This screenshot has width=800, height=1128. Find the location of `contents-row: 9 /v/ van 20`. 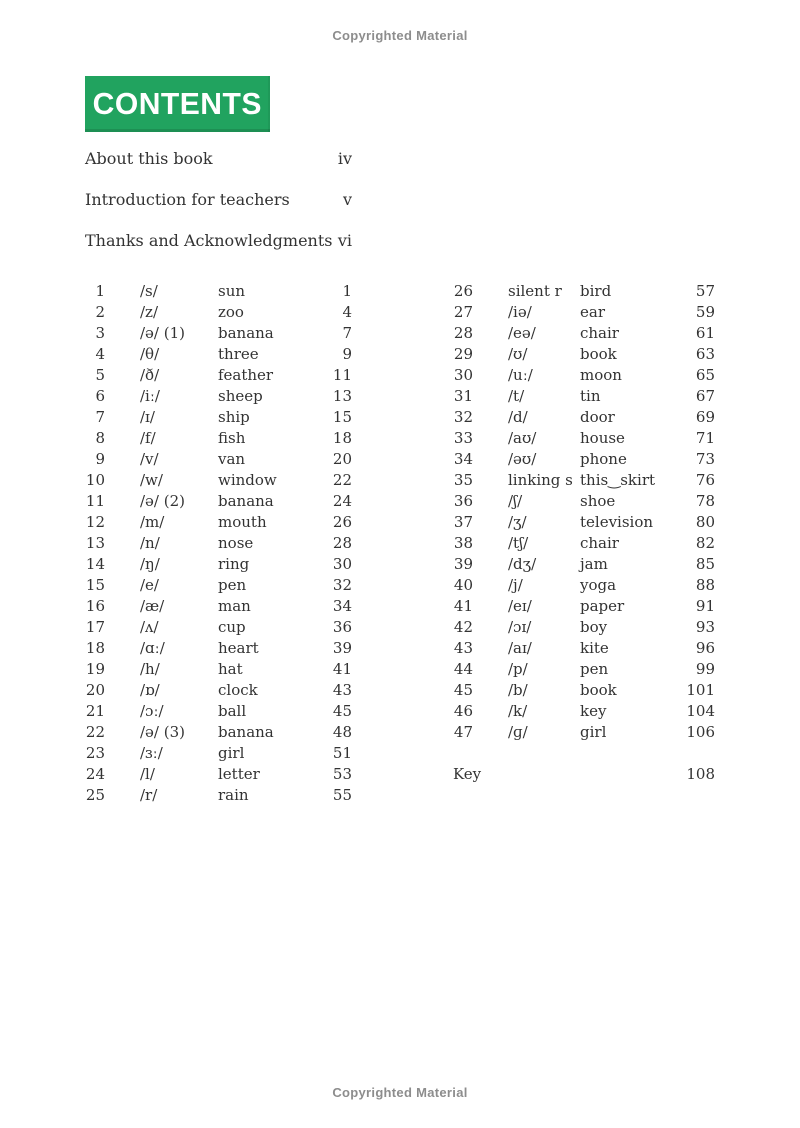

contents-row: 9 /v/ van 20 is located at coordinates (218, 459).